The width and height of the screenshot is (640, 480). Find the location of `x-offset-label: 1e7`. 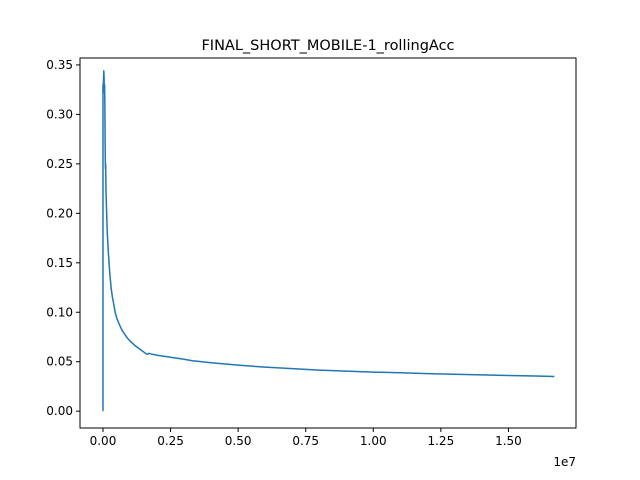

x-offset-label: 1e7 is located at coordinates (564, 462).